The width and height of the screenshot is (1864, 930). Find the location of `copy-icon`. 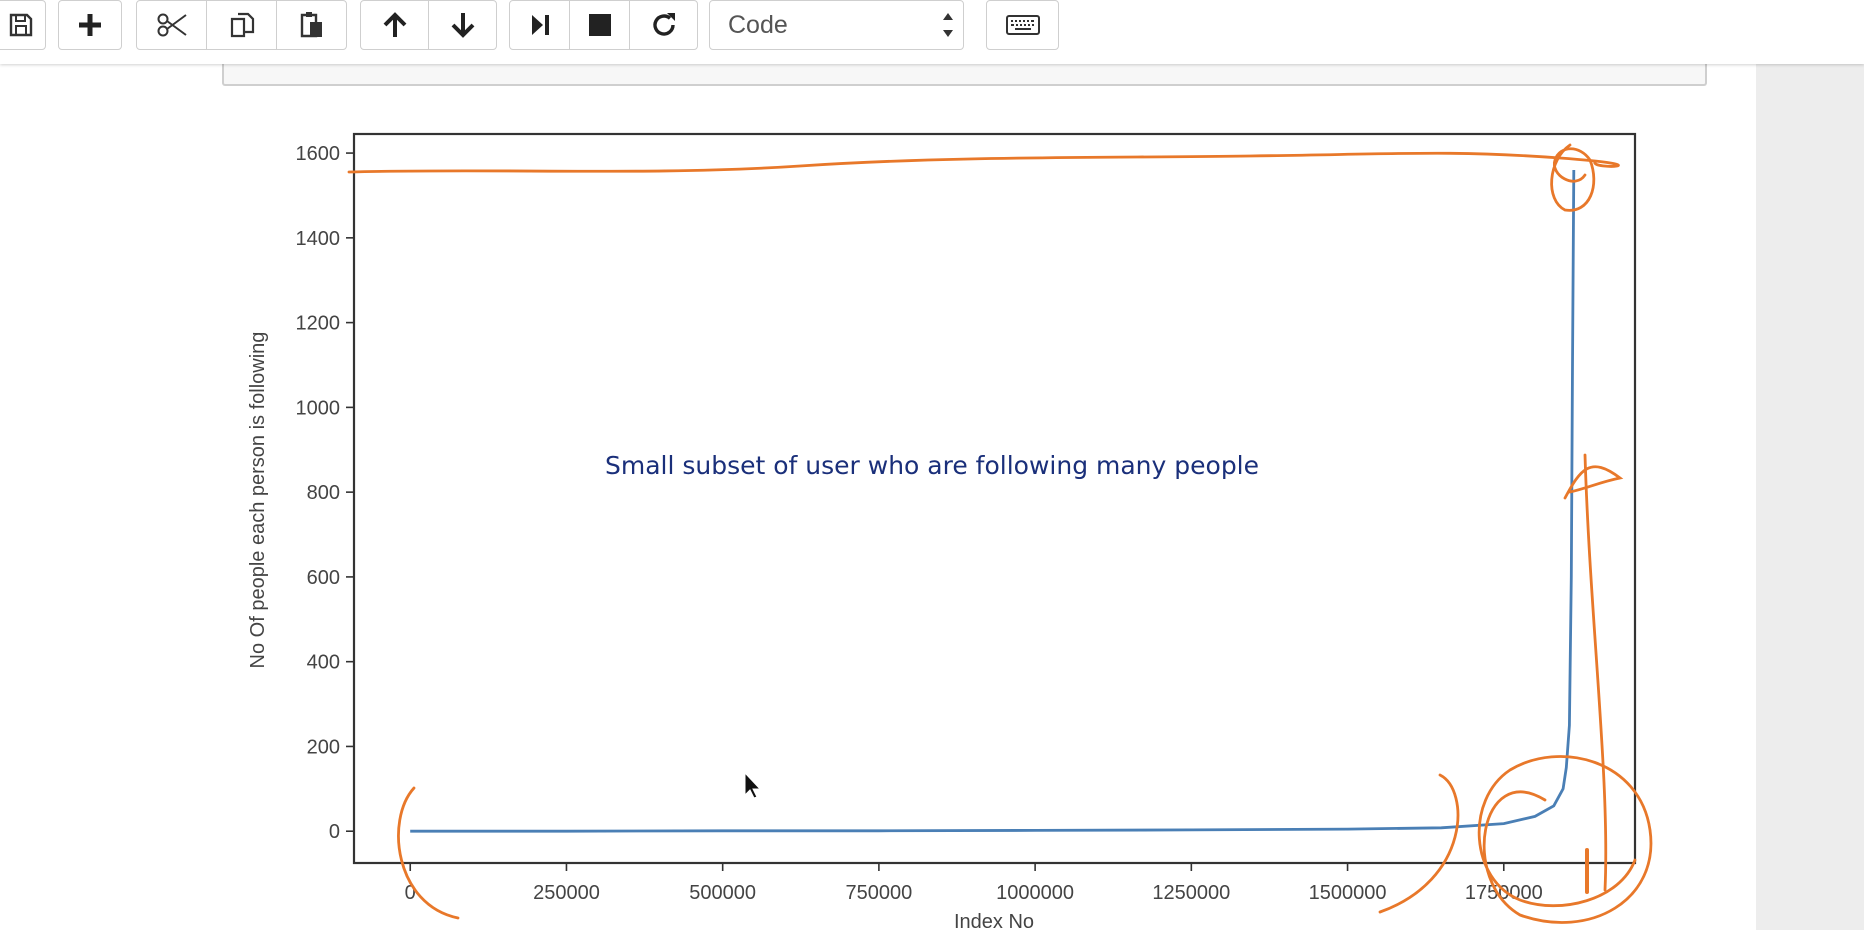

copy-icon is located at coordinates (242, 25).